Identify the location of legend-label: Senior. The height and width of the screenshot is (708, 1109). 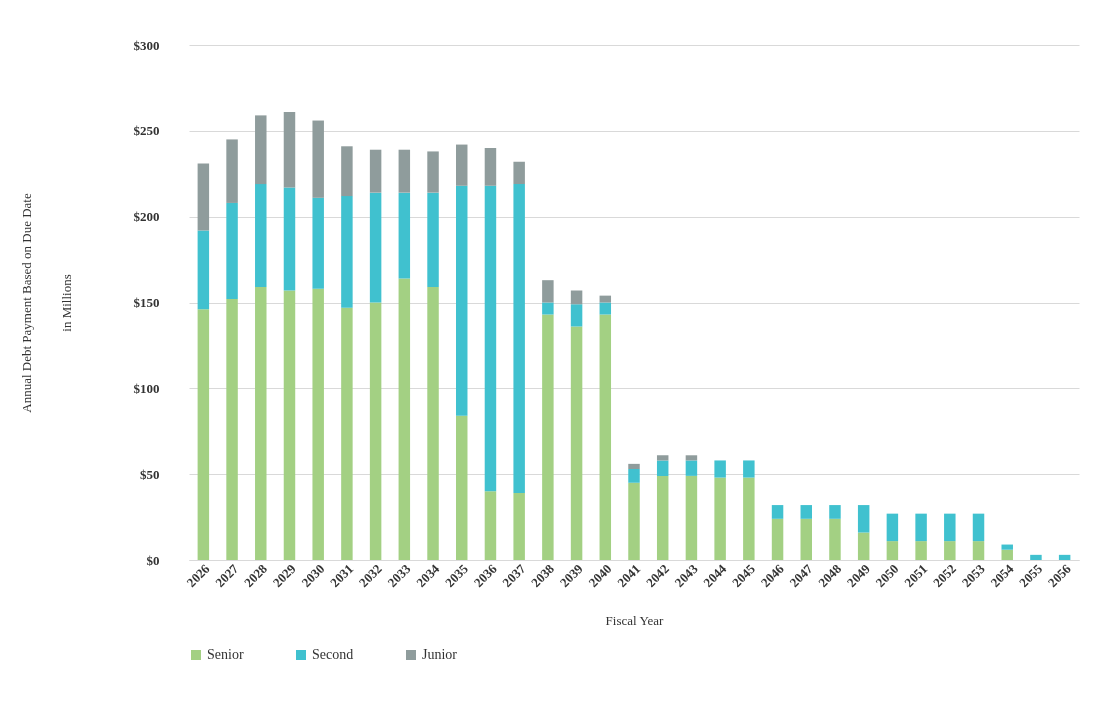
(225, 654).